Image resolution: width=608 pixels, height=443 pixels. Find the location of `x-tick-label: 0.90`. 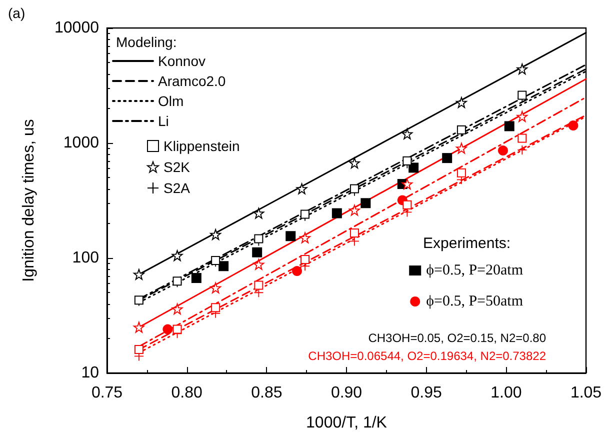

x-tick-label: 0.90 is located at coordinates (346, 393).